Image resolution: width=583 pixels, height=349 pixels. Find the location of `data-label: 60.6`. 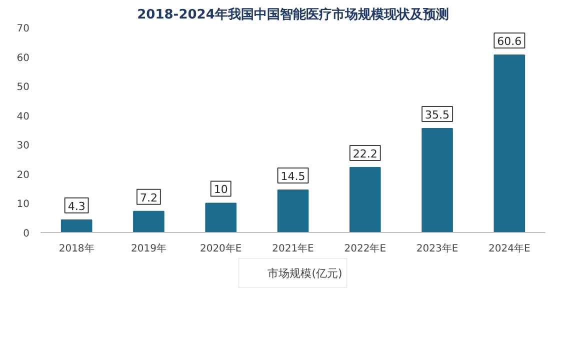

data-label: 60.6 is located at coordinates (509, 41).